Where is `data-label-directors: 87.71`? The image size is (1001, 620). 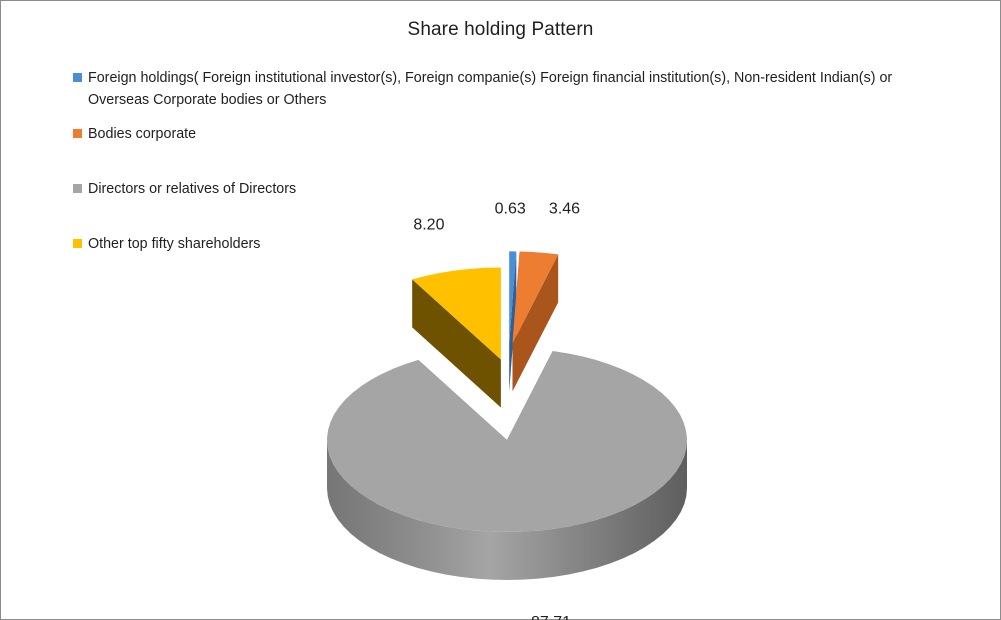
data-label-directors: 87.71 is located at coordinates (551, 617).